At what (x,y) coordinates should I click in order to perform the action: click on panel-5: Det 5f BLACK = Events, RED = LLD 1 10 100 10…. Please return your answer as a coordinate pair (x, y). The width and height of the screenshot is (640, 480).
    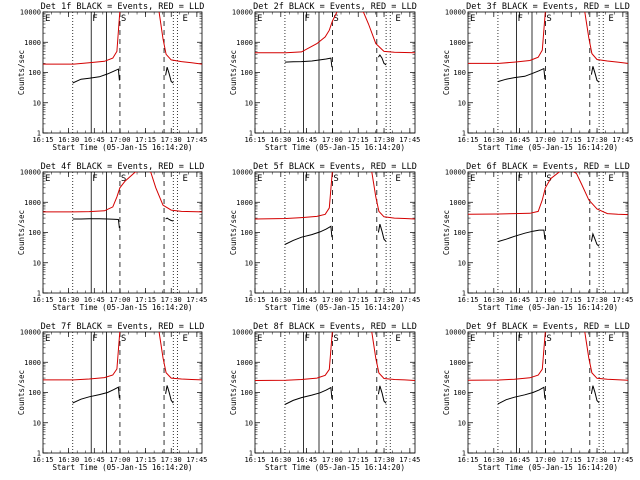
    Looking at the image, I should click on (324, 237).